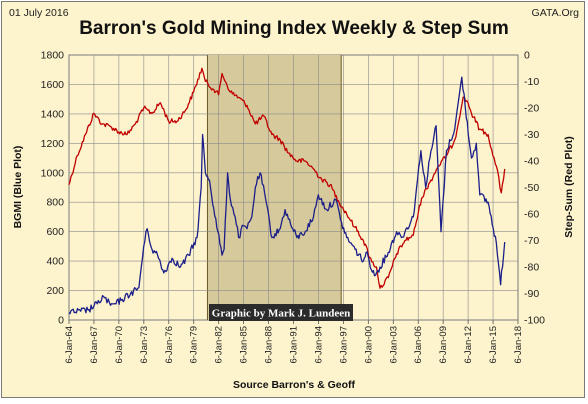 Image resolution: width=588 pixels, height=404 pixels. What do you see at coordinates (468, 345) in the screenshot?
I see `x-tick-label: 6-Jan-12` at bounding box center [468, 345].